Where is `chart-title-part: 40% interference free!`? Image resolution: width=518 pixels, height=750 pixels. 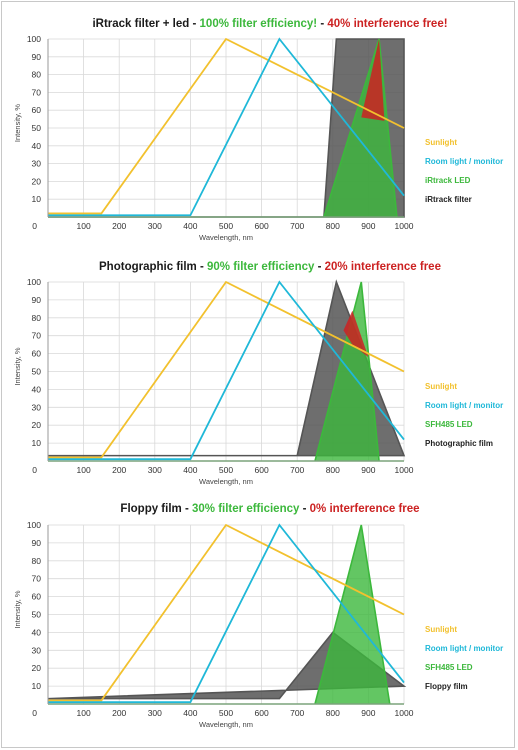 chart-title-part: 40% interference free! is located at coordinates (387, 24).